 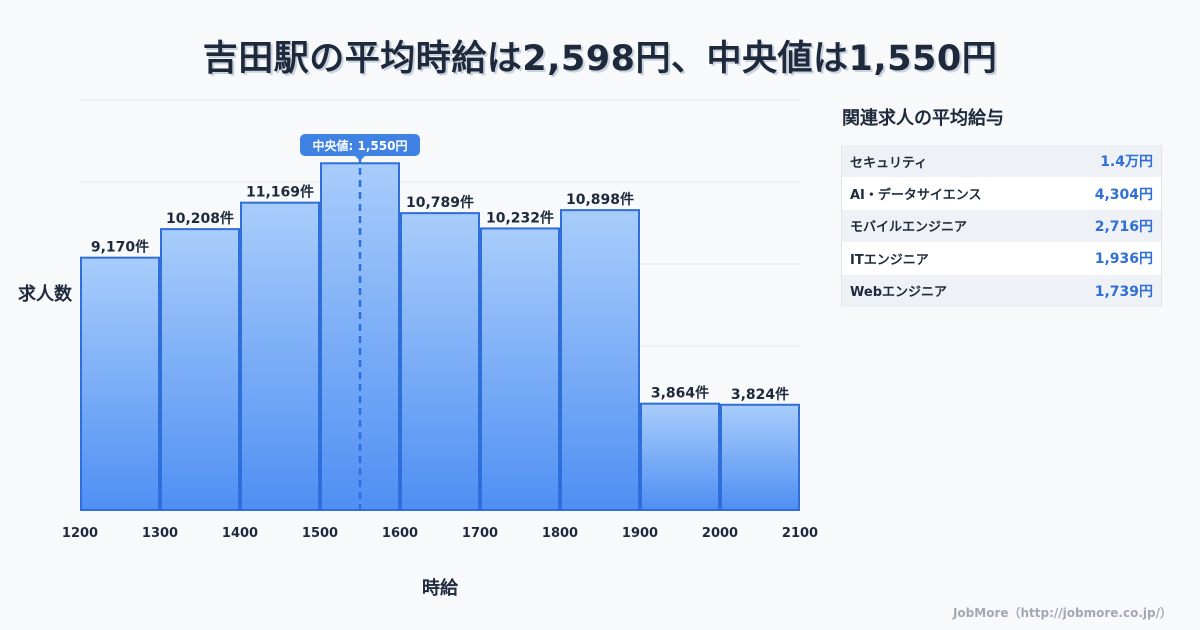 I want to click on bar-data-label: 11,169件, so click(x=280, y=192).